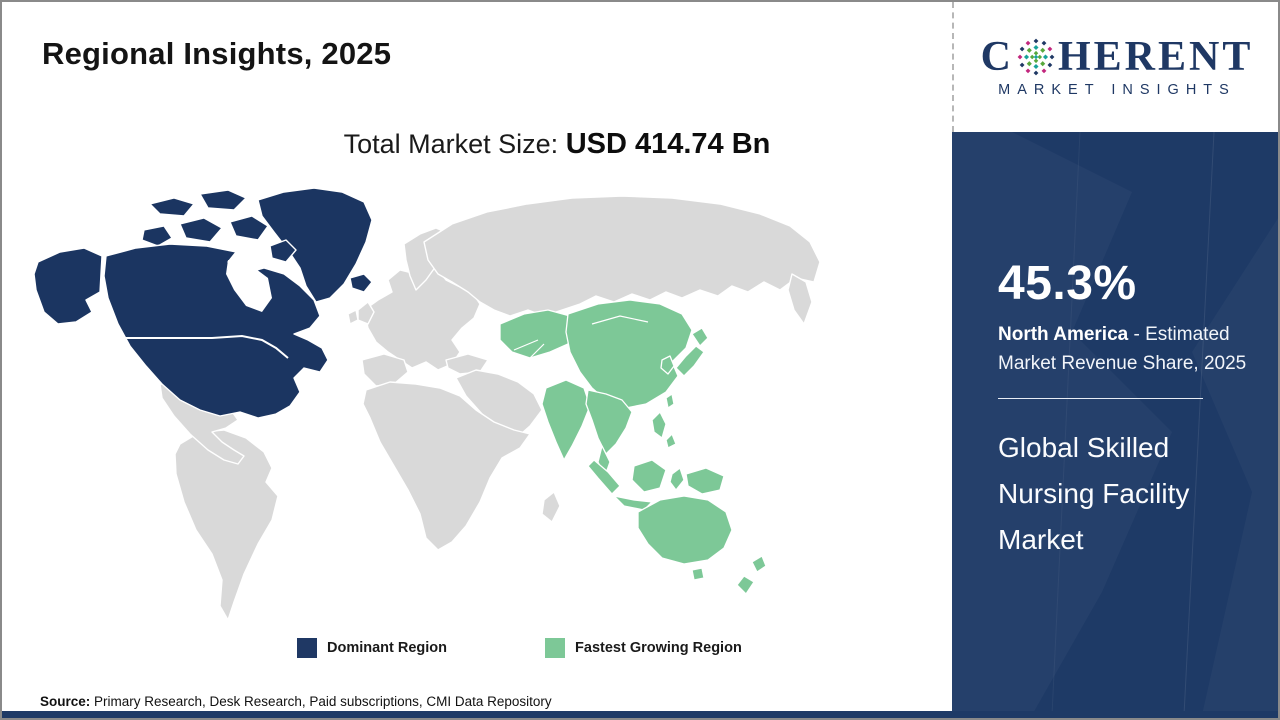 This screenshot has height=720, width=1280. I want to click on map-tasmania, so click(698, 574).